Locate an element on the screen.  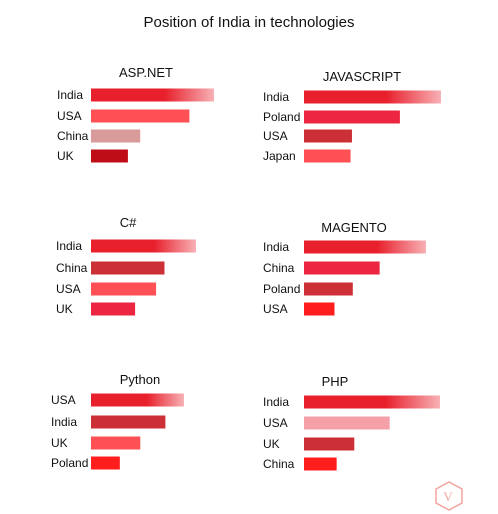
chart-panel-javascript: JAVASCRIPT India Poland USA Japan is located at coordinates (352, 116).